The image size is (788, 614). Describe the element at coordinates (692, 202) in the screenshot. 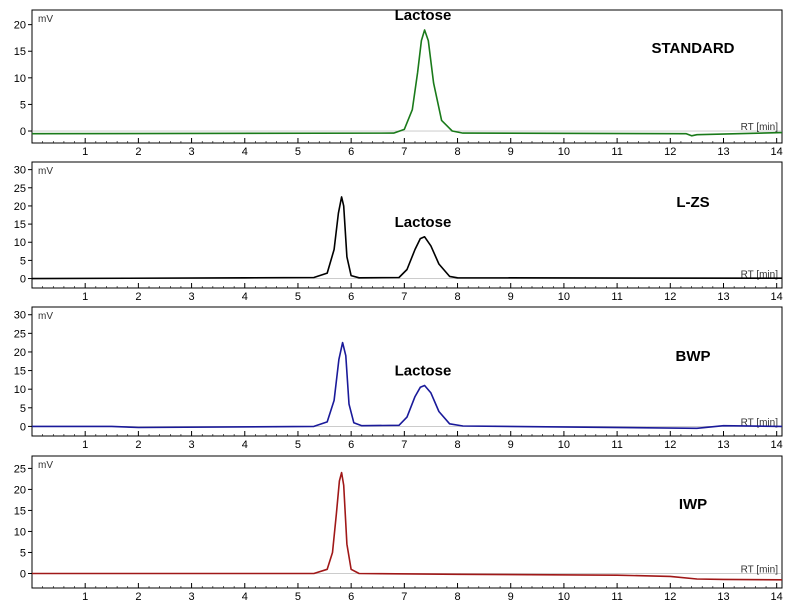

I see `panel-title: L-ZS` at that location.